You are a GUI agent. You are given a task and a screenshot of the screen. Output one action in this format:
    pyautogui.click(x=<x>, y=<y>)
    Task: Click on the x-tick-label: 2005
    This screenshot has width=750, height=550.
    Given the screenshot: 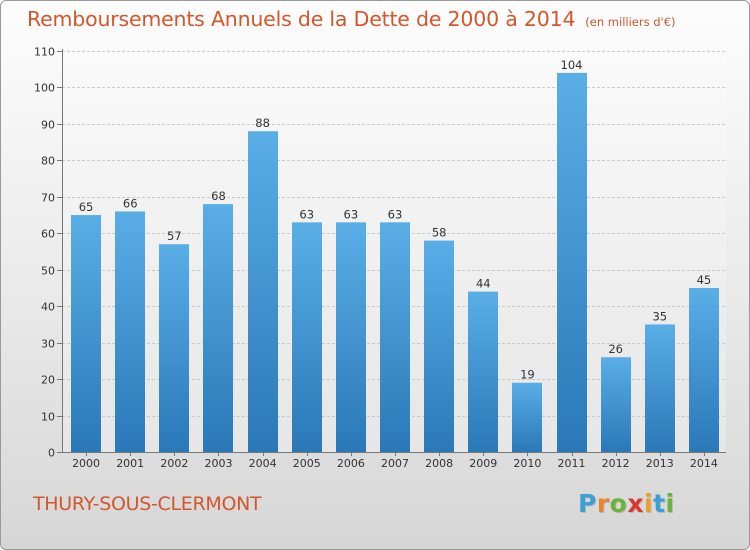 What is the action you would take?
    pyautogui.click(x=307, y=463)
    